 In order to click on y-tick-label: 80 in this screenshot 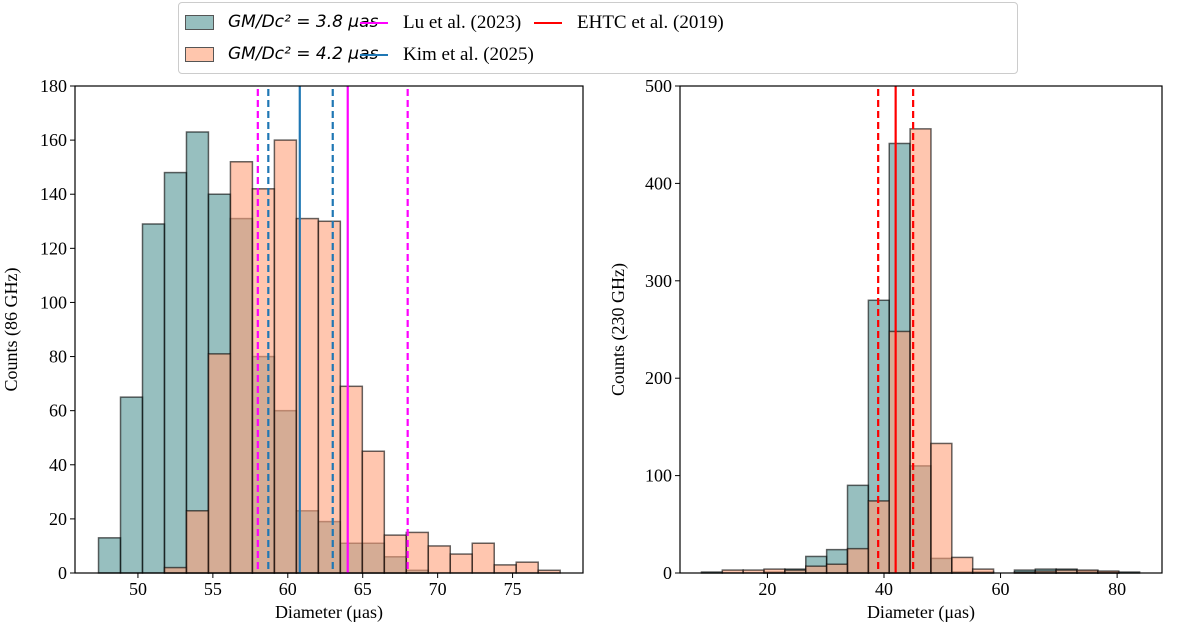, I will do `click(58, 357)`.